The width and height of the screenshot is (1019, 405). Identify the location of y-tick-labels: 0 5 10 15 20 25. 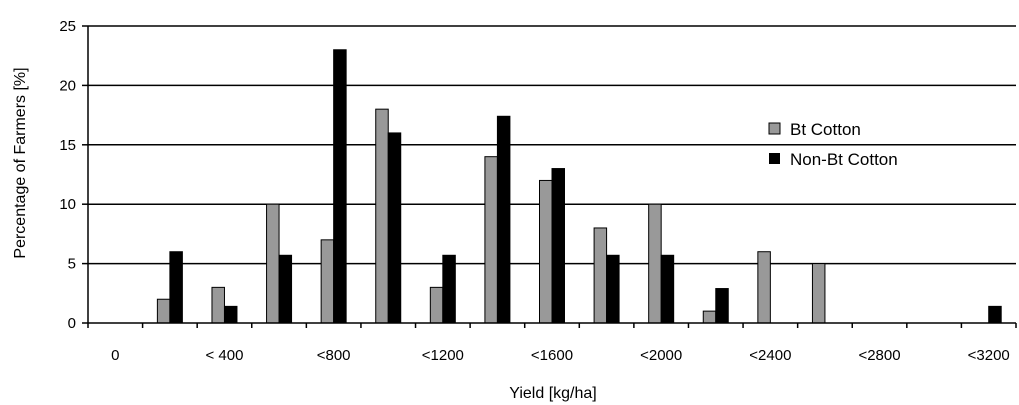
(67, 175).